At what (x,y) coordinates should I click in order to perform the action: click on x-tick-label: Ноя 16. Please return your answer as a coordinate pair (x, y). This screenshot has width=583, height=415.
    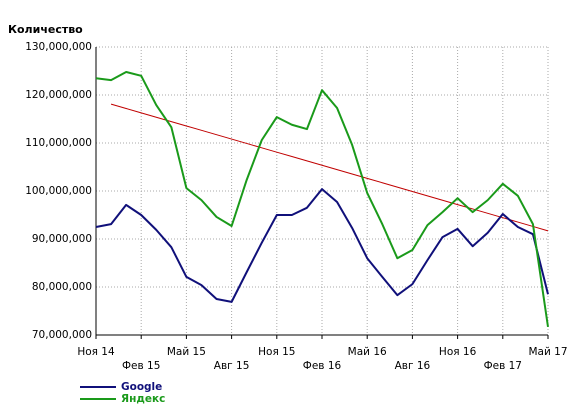
    Looking at the image, I should click on (458, 352).